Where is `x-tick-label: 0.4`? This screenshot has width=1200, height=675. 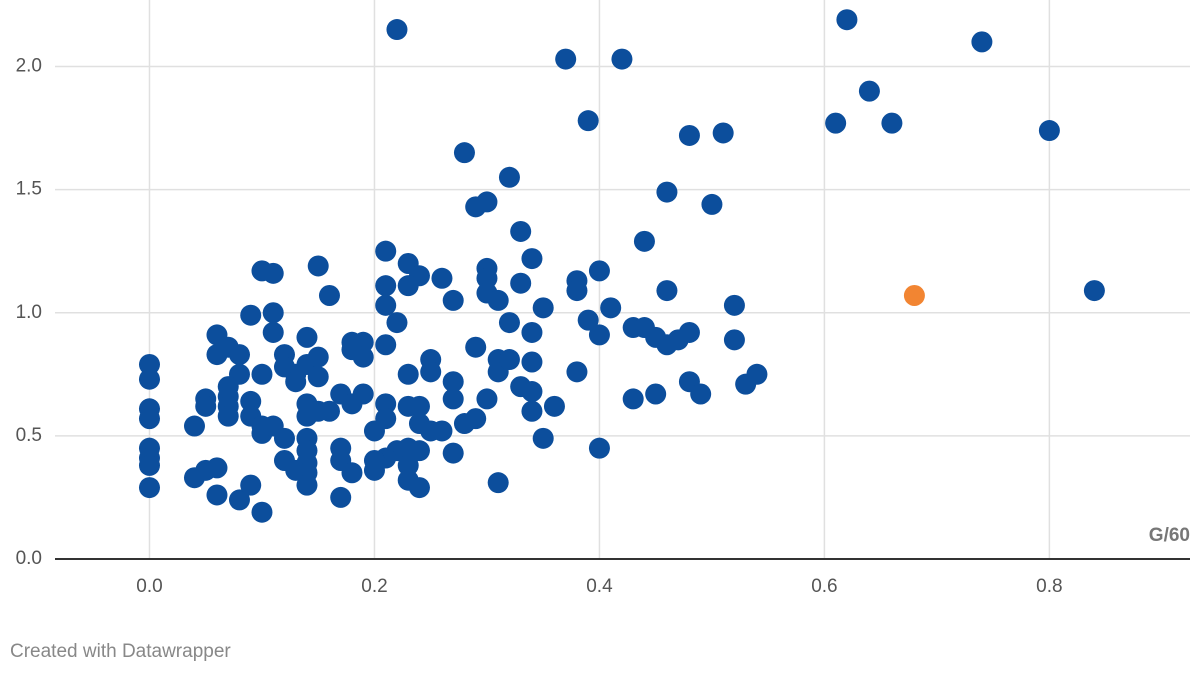
x-tick-label: 0.4 is located at coordinates (599, 586).